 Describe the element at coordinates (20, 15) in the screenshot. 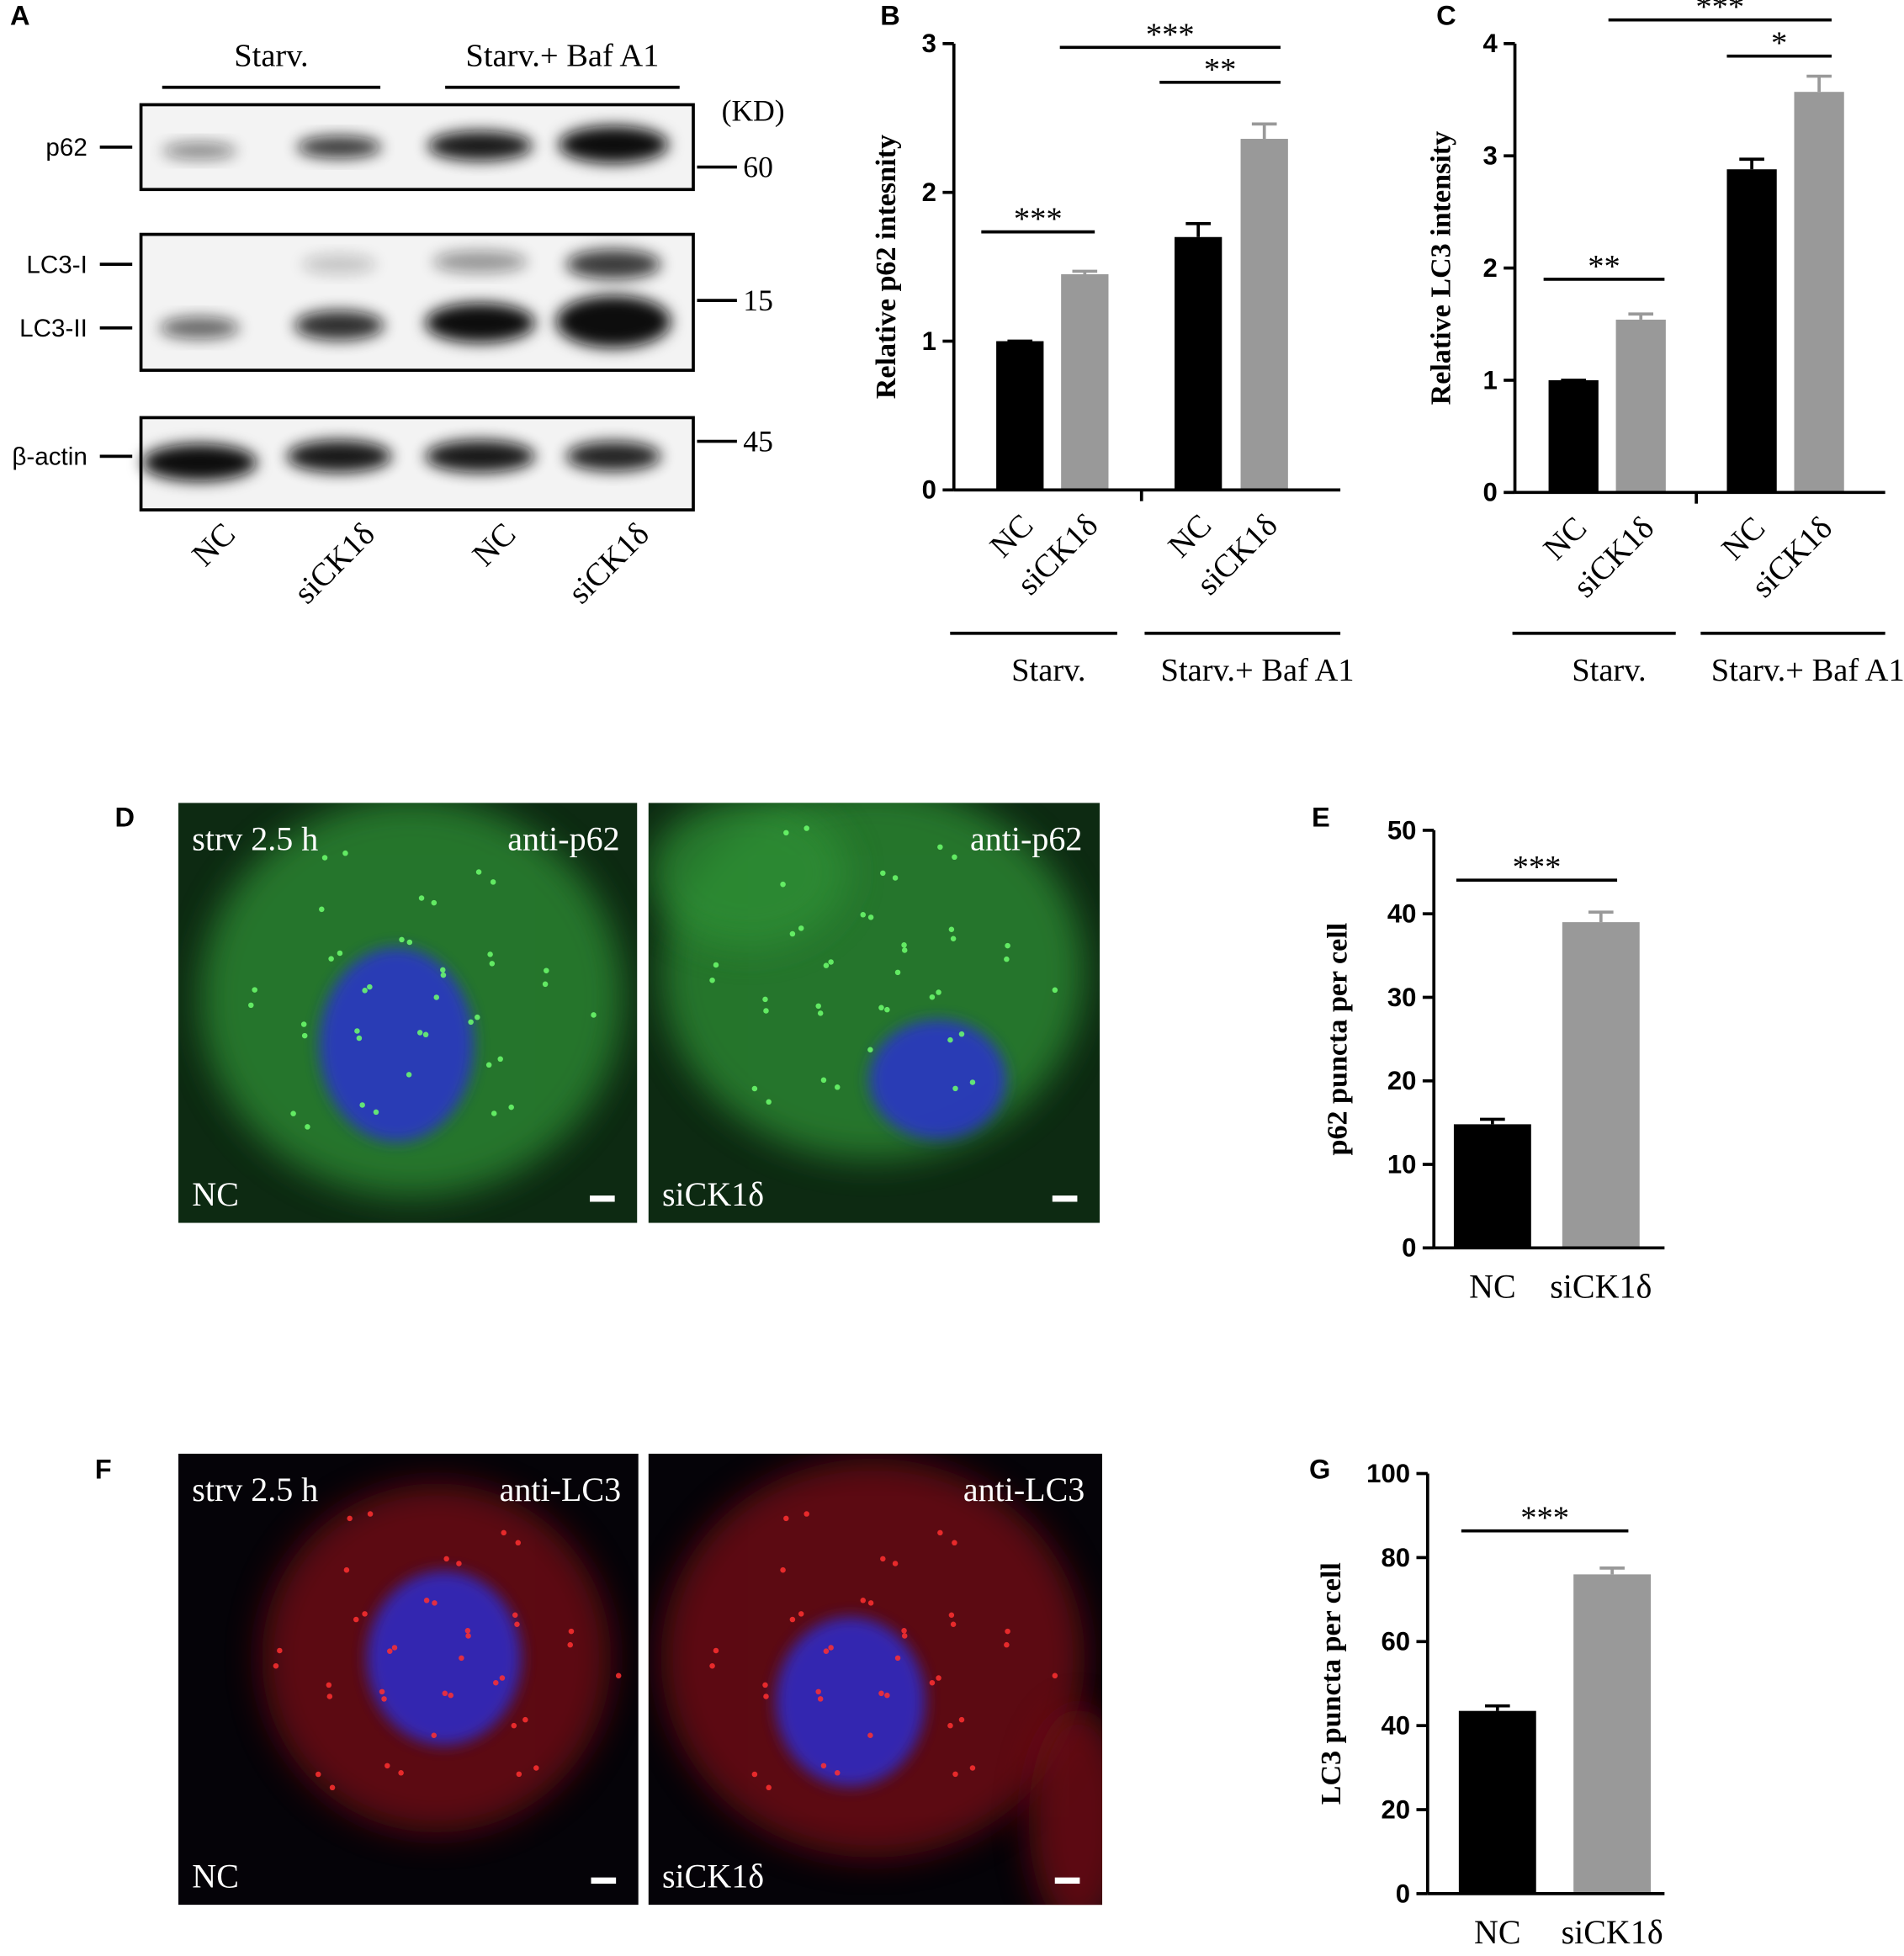

I see `panel-letter: A` at that location.